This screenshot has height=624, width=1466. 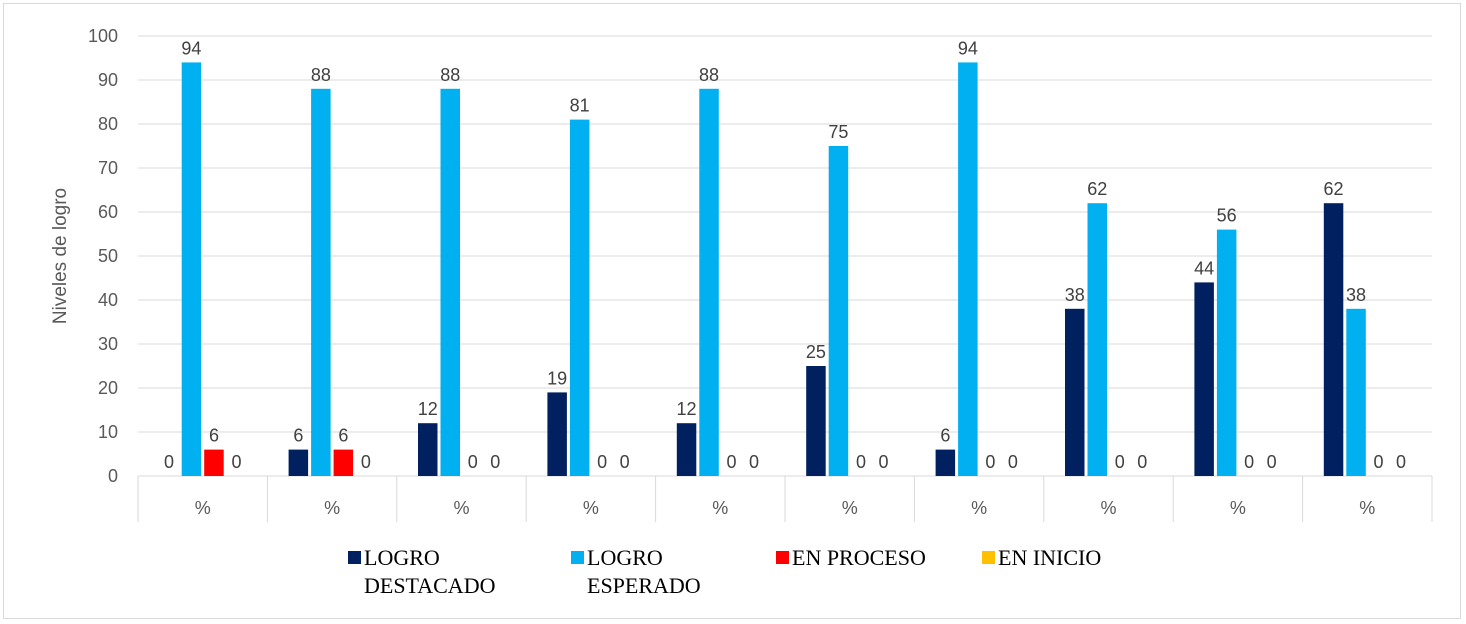 What do you see at coordinates (108, 80) in the screenshot?
I see `y-tick-label: 90` at bounding box center [108, 80].